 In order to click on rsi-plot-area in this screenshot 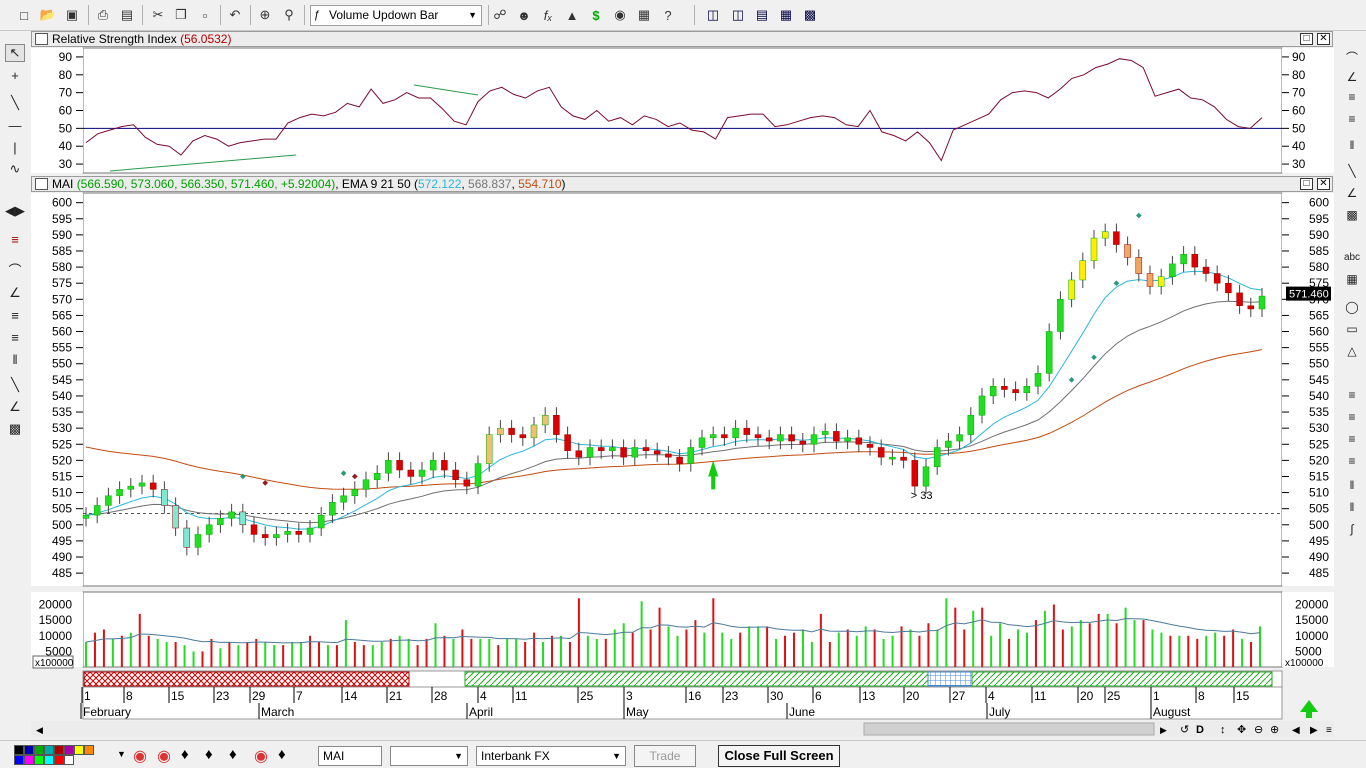, I will do `click(682, 110)`.